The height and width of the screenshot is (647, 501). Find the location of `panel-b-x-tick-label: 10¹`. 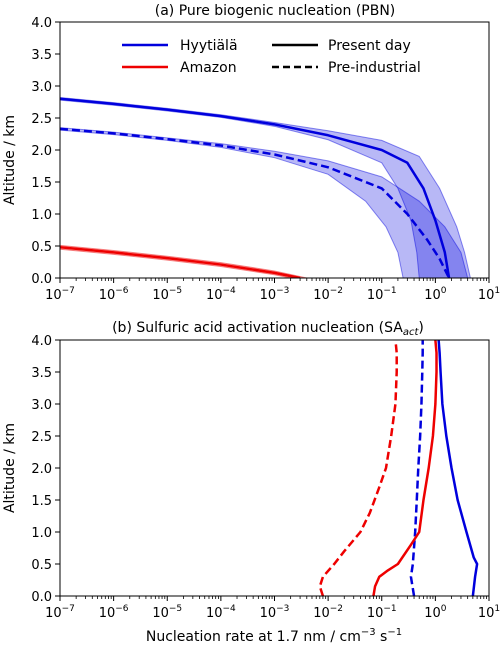

panel-b-x-tick-label: 10¹ is located at coordinates (489, 612).